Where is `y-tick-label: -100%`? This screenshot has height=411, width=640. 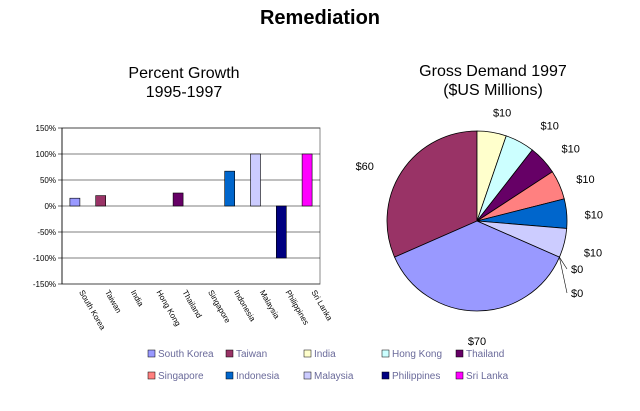
y-tick-label: -100% is located at coordinates (44, 258).